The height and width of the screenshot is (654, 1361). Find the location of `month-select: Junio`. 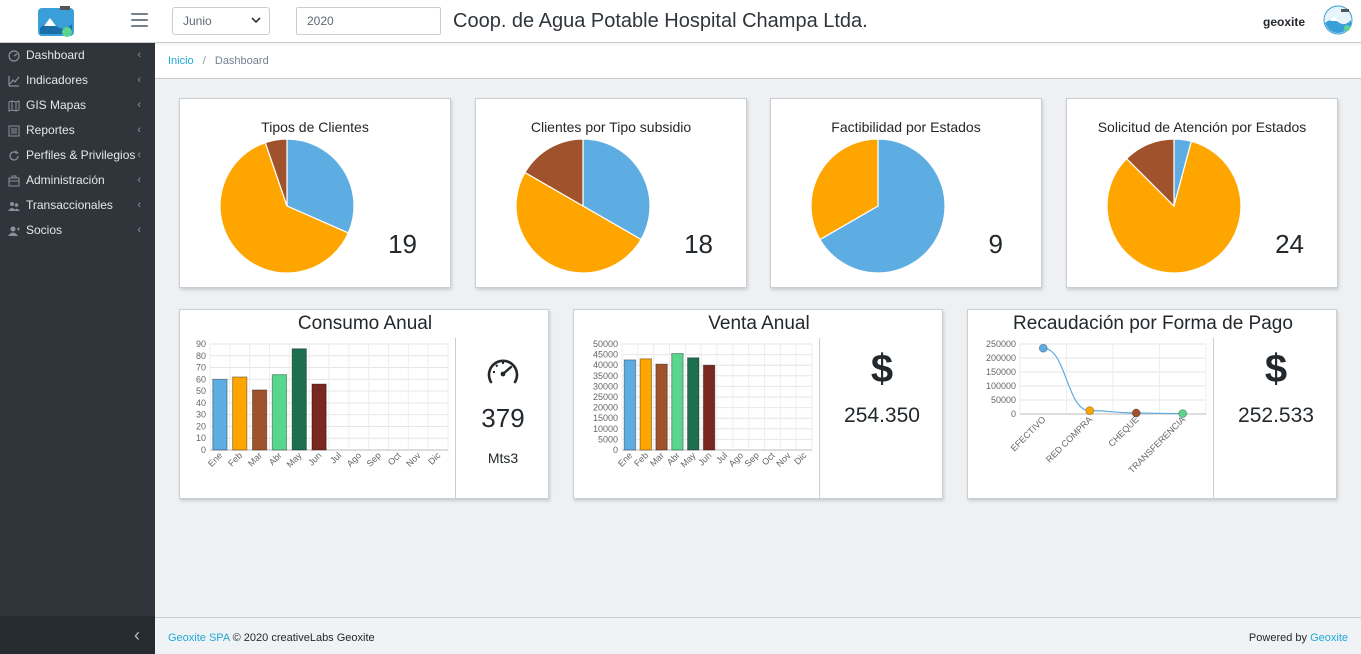

month-select: Junio is located at coordinates (221, 21).